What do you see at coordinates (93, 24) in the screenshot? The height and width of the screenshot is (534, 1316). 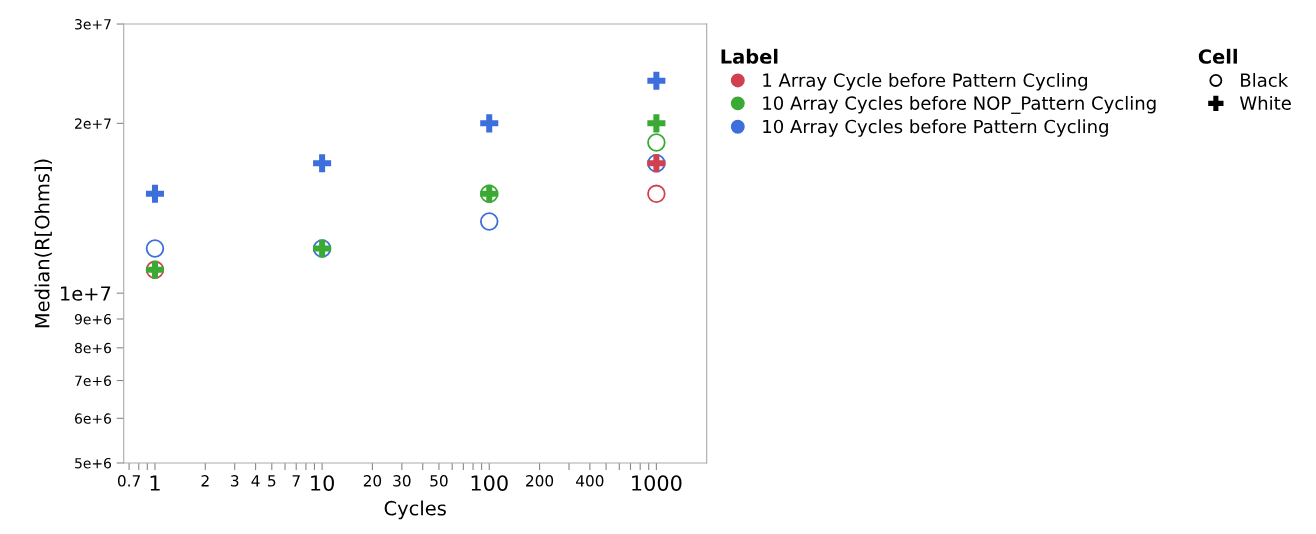 I see `y-tick-label: 3e+7` at bounding box center [93, 24].